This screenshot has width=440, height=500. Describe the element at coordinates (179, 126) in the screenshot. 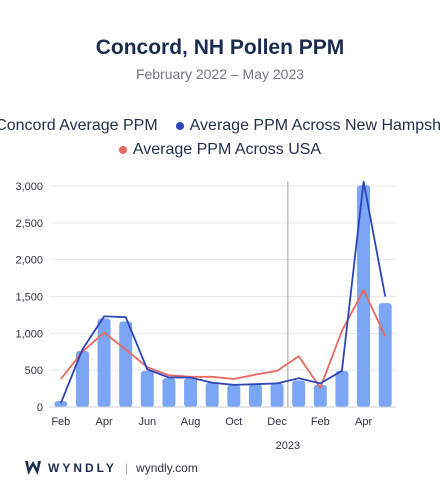

I see `legend-dot-new-hampshire` at that location.